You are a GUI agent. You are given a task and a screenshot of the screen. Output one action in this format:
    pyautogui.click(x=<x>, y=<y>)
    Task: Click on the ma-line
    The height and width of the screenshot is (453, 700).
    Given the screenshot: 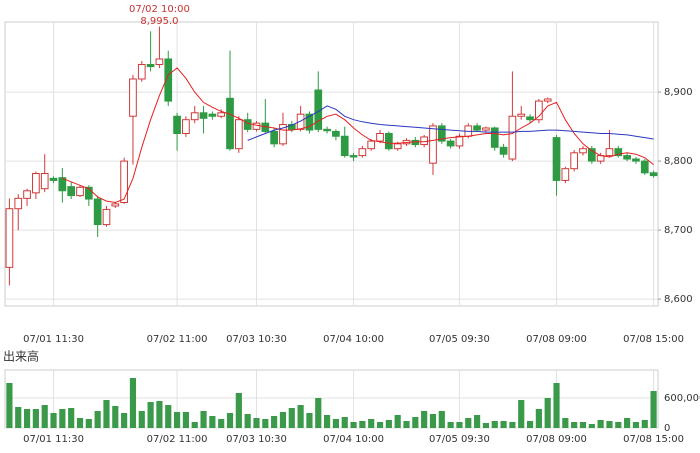 What is the action you would take?
    pyautogui.click(x=450, y=123)
    